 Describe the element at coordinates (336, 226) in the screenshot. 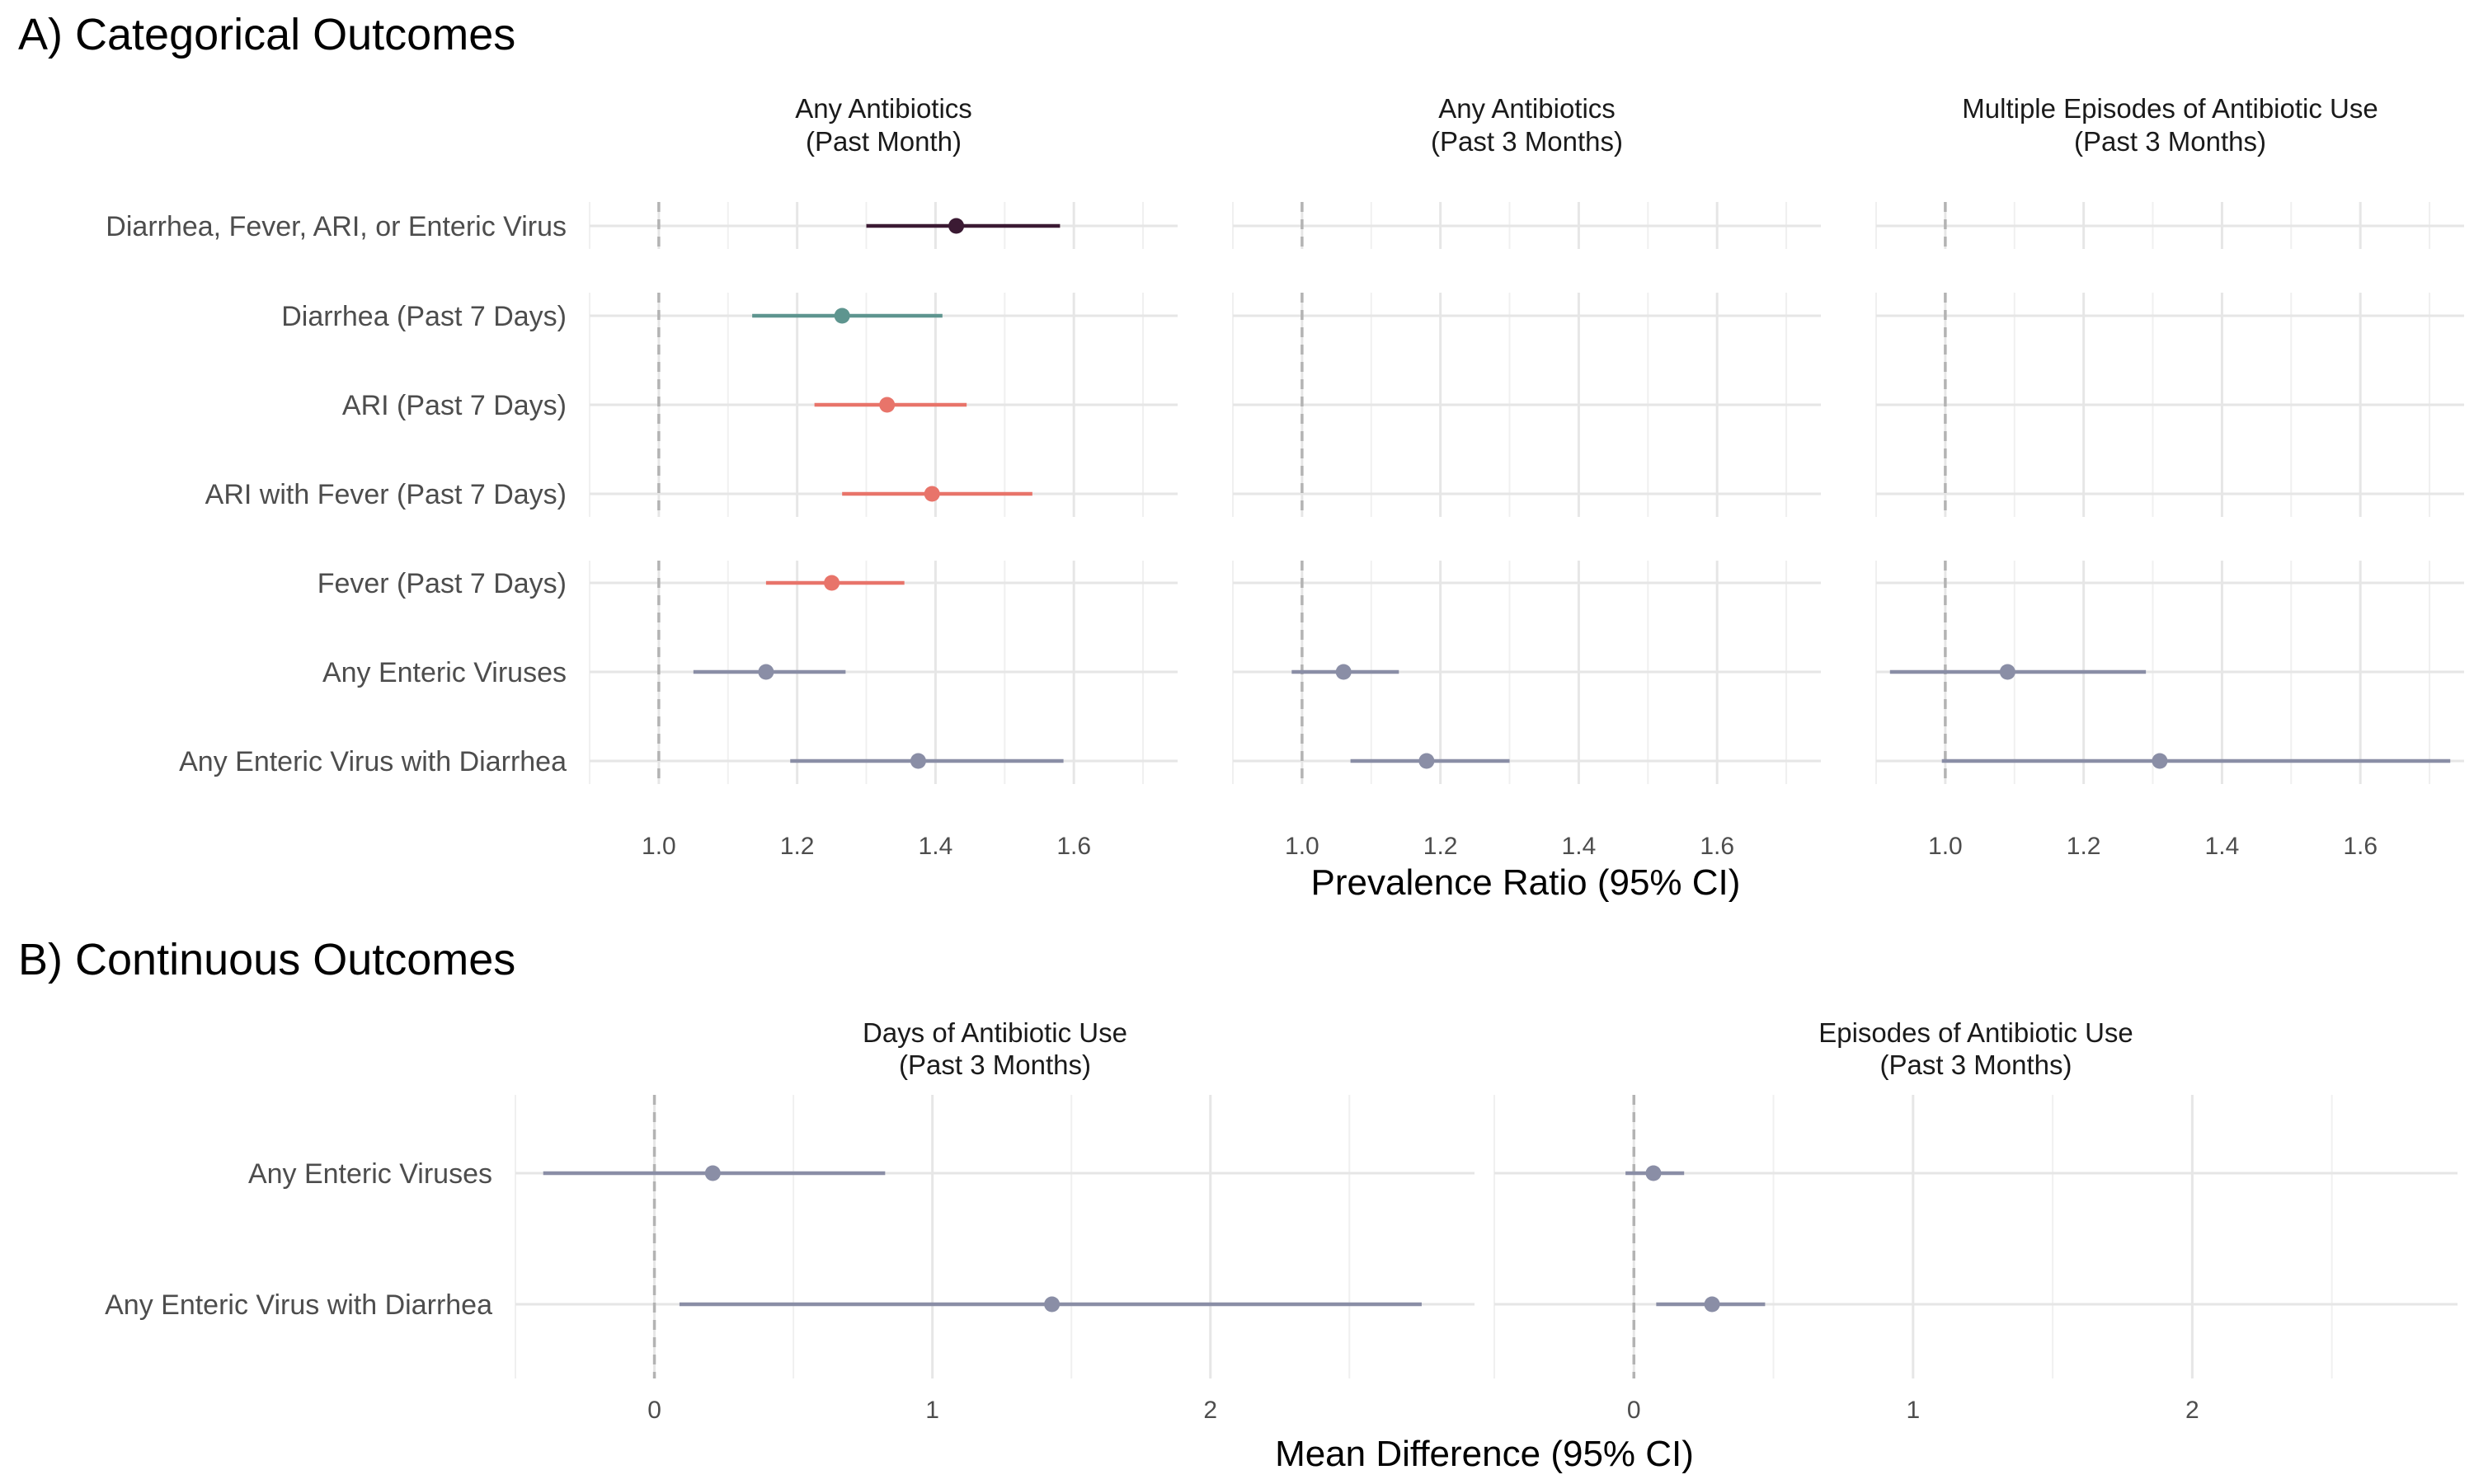

I see `row-label: Diarrhea, Fever, ARI, or Enteric Virus` at that location.